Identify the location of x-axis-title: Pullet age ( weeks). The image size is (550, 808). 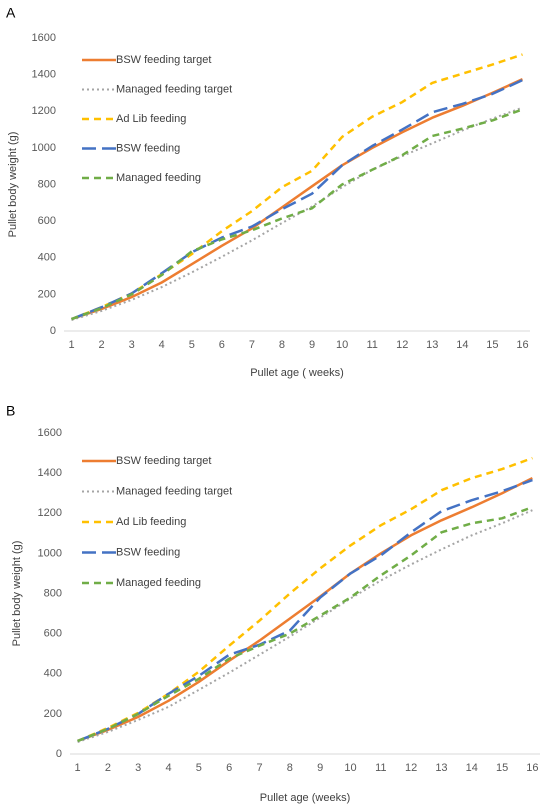
(297, 373).